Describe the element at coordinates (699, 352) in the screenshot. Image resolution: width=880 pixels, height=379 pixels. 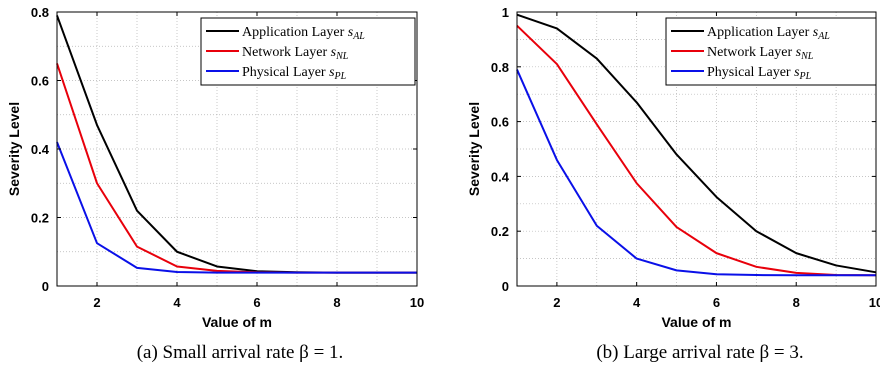
I see `caption: (b) Large arrival rate β = 3.` at that location.